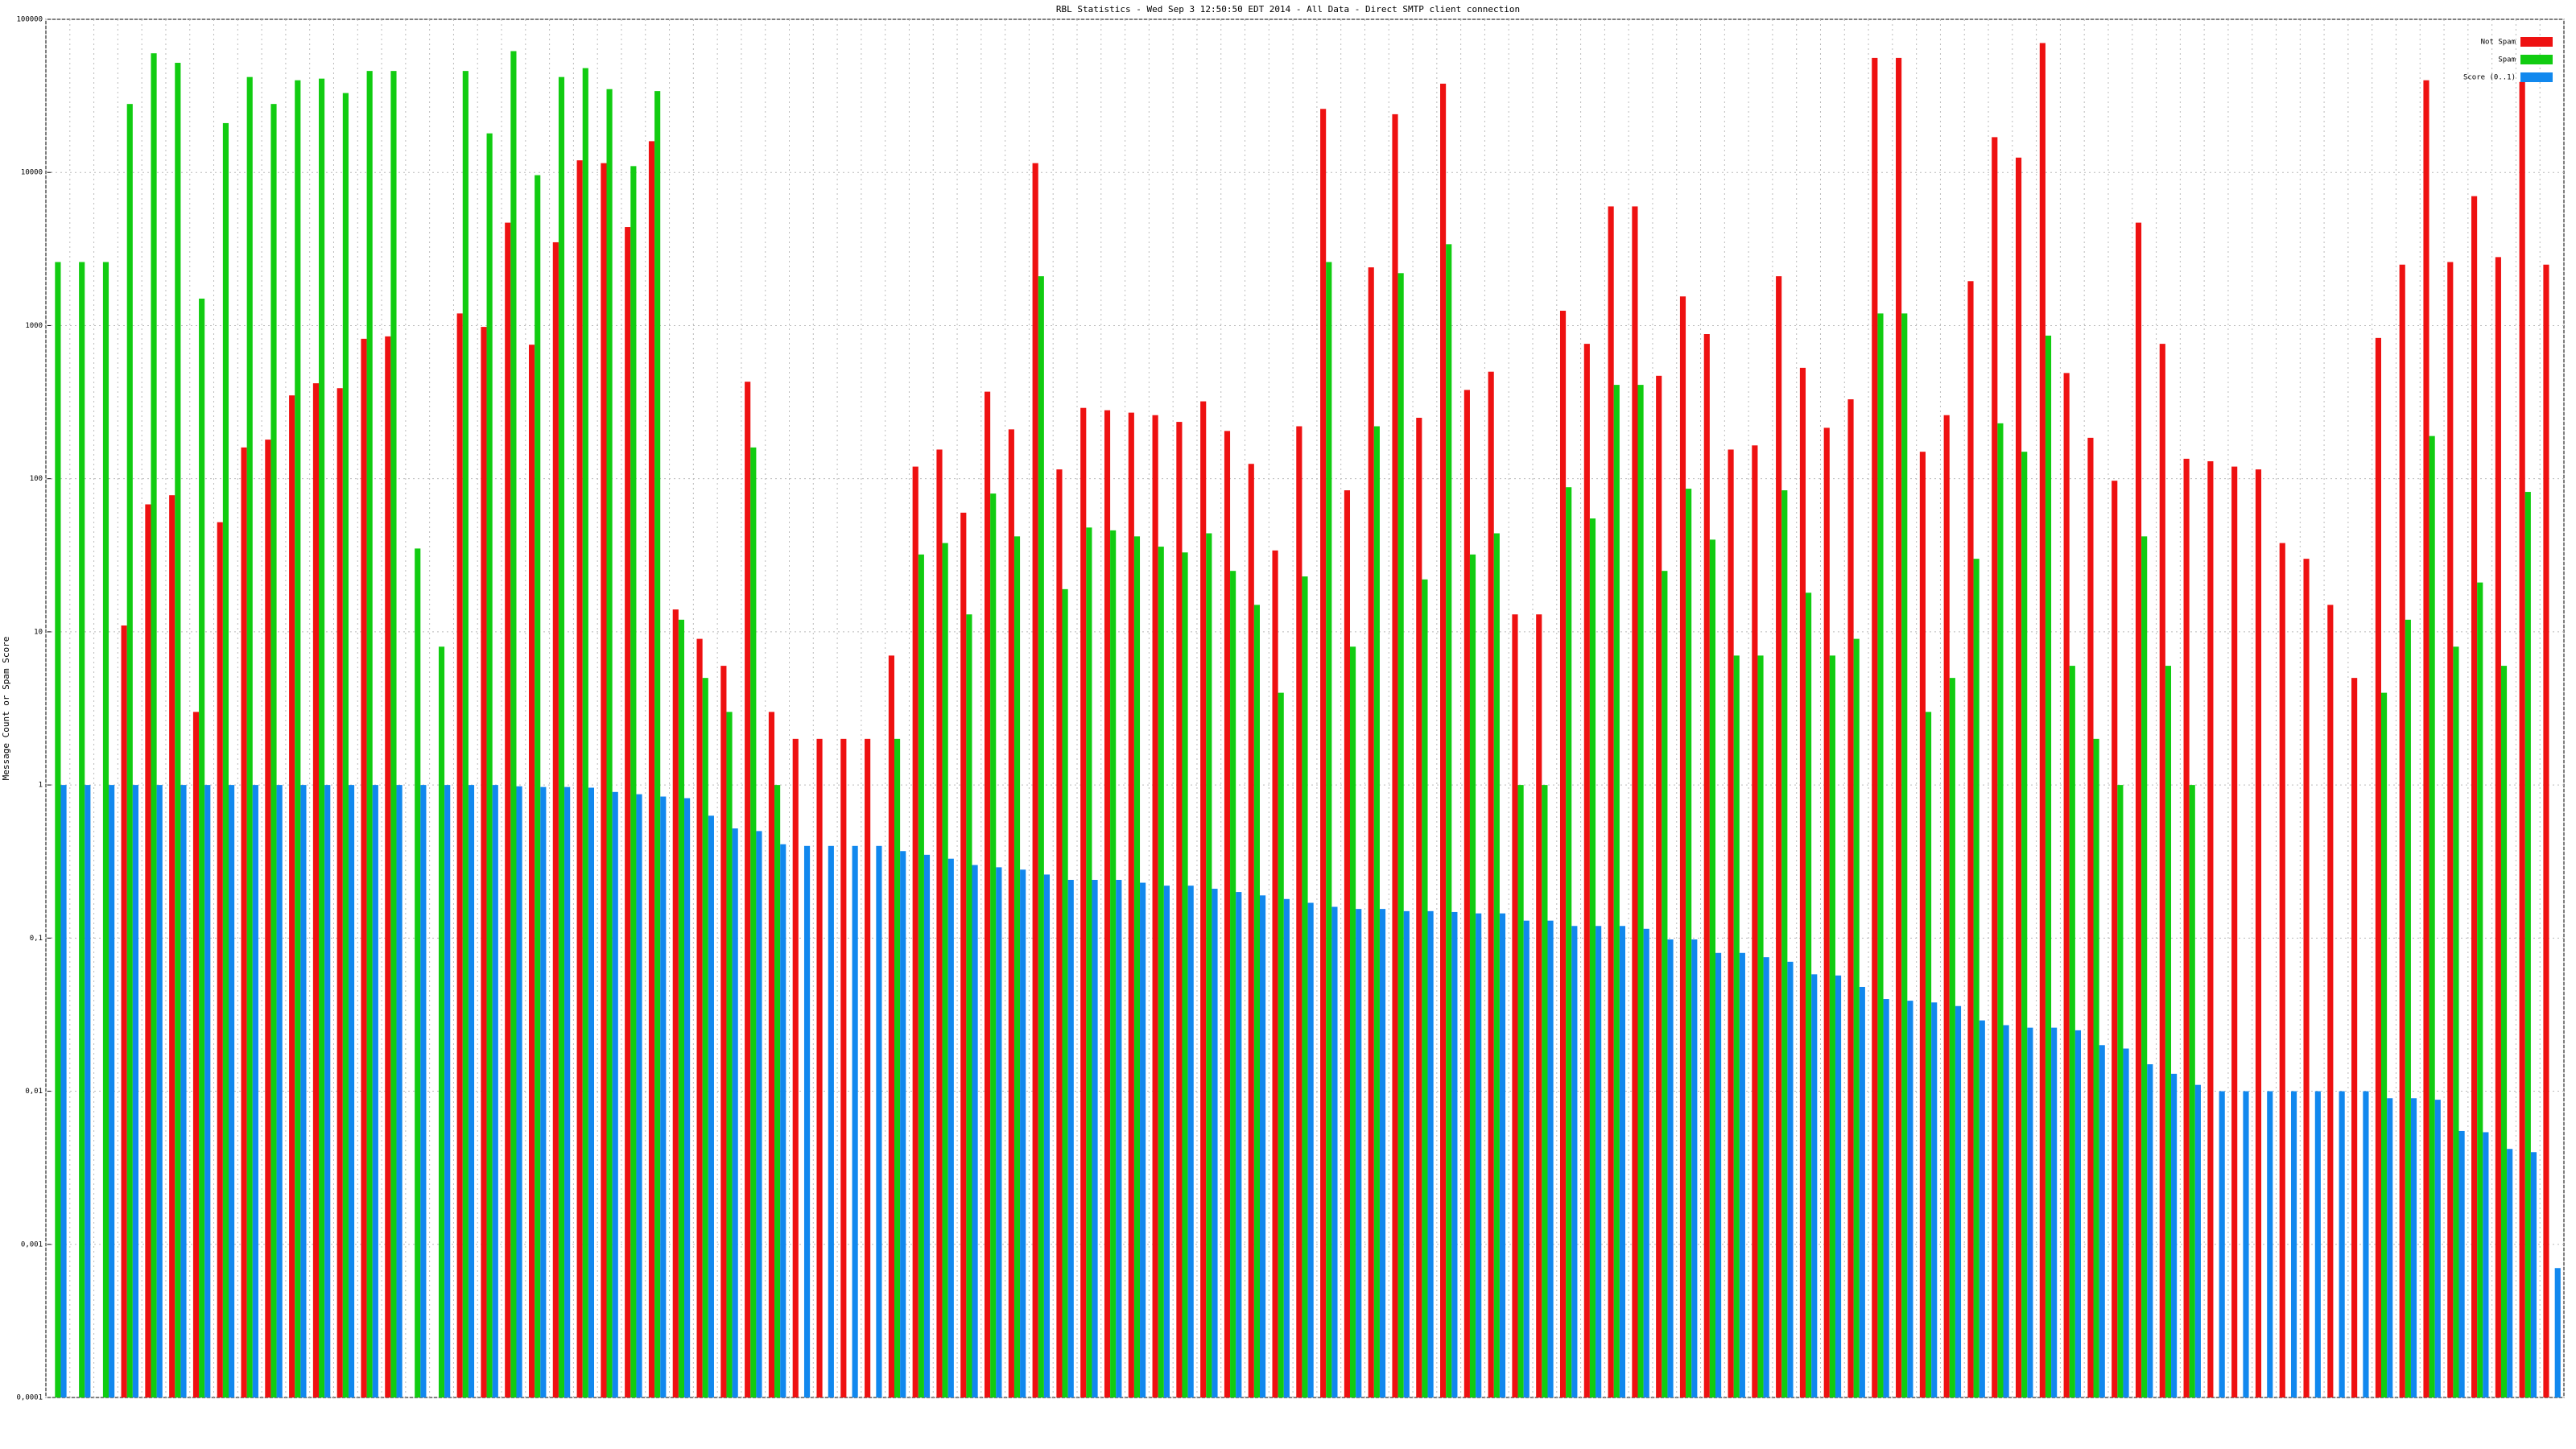 This screenshot has width=2576, height=1449. Describe the element at coordinates (32, 1245) in the screenshot. I see `y-tick-label: 0,001` at that location.